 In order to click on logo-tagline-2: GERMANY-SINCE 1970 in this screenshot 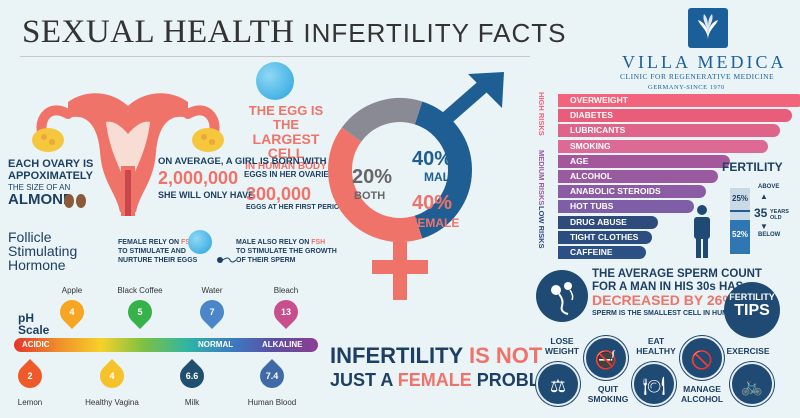, I will do `click(686, 87)`.